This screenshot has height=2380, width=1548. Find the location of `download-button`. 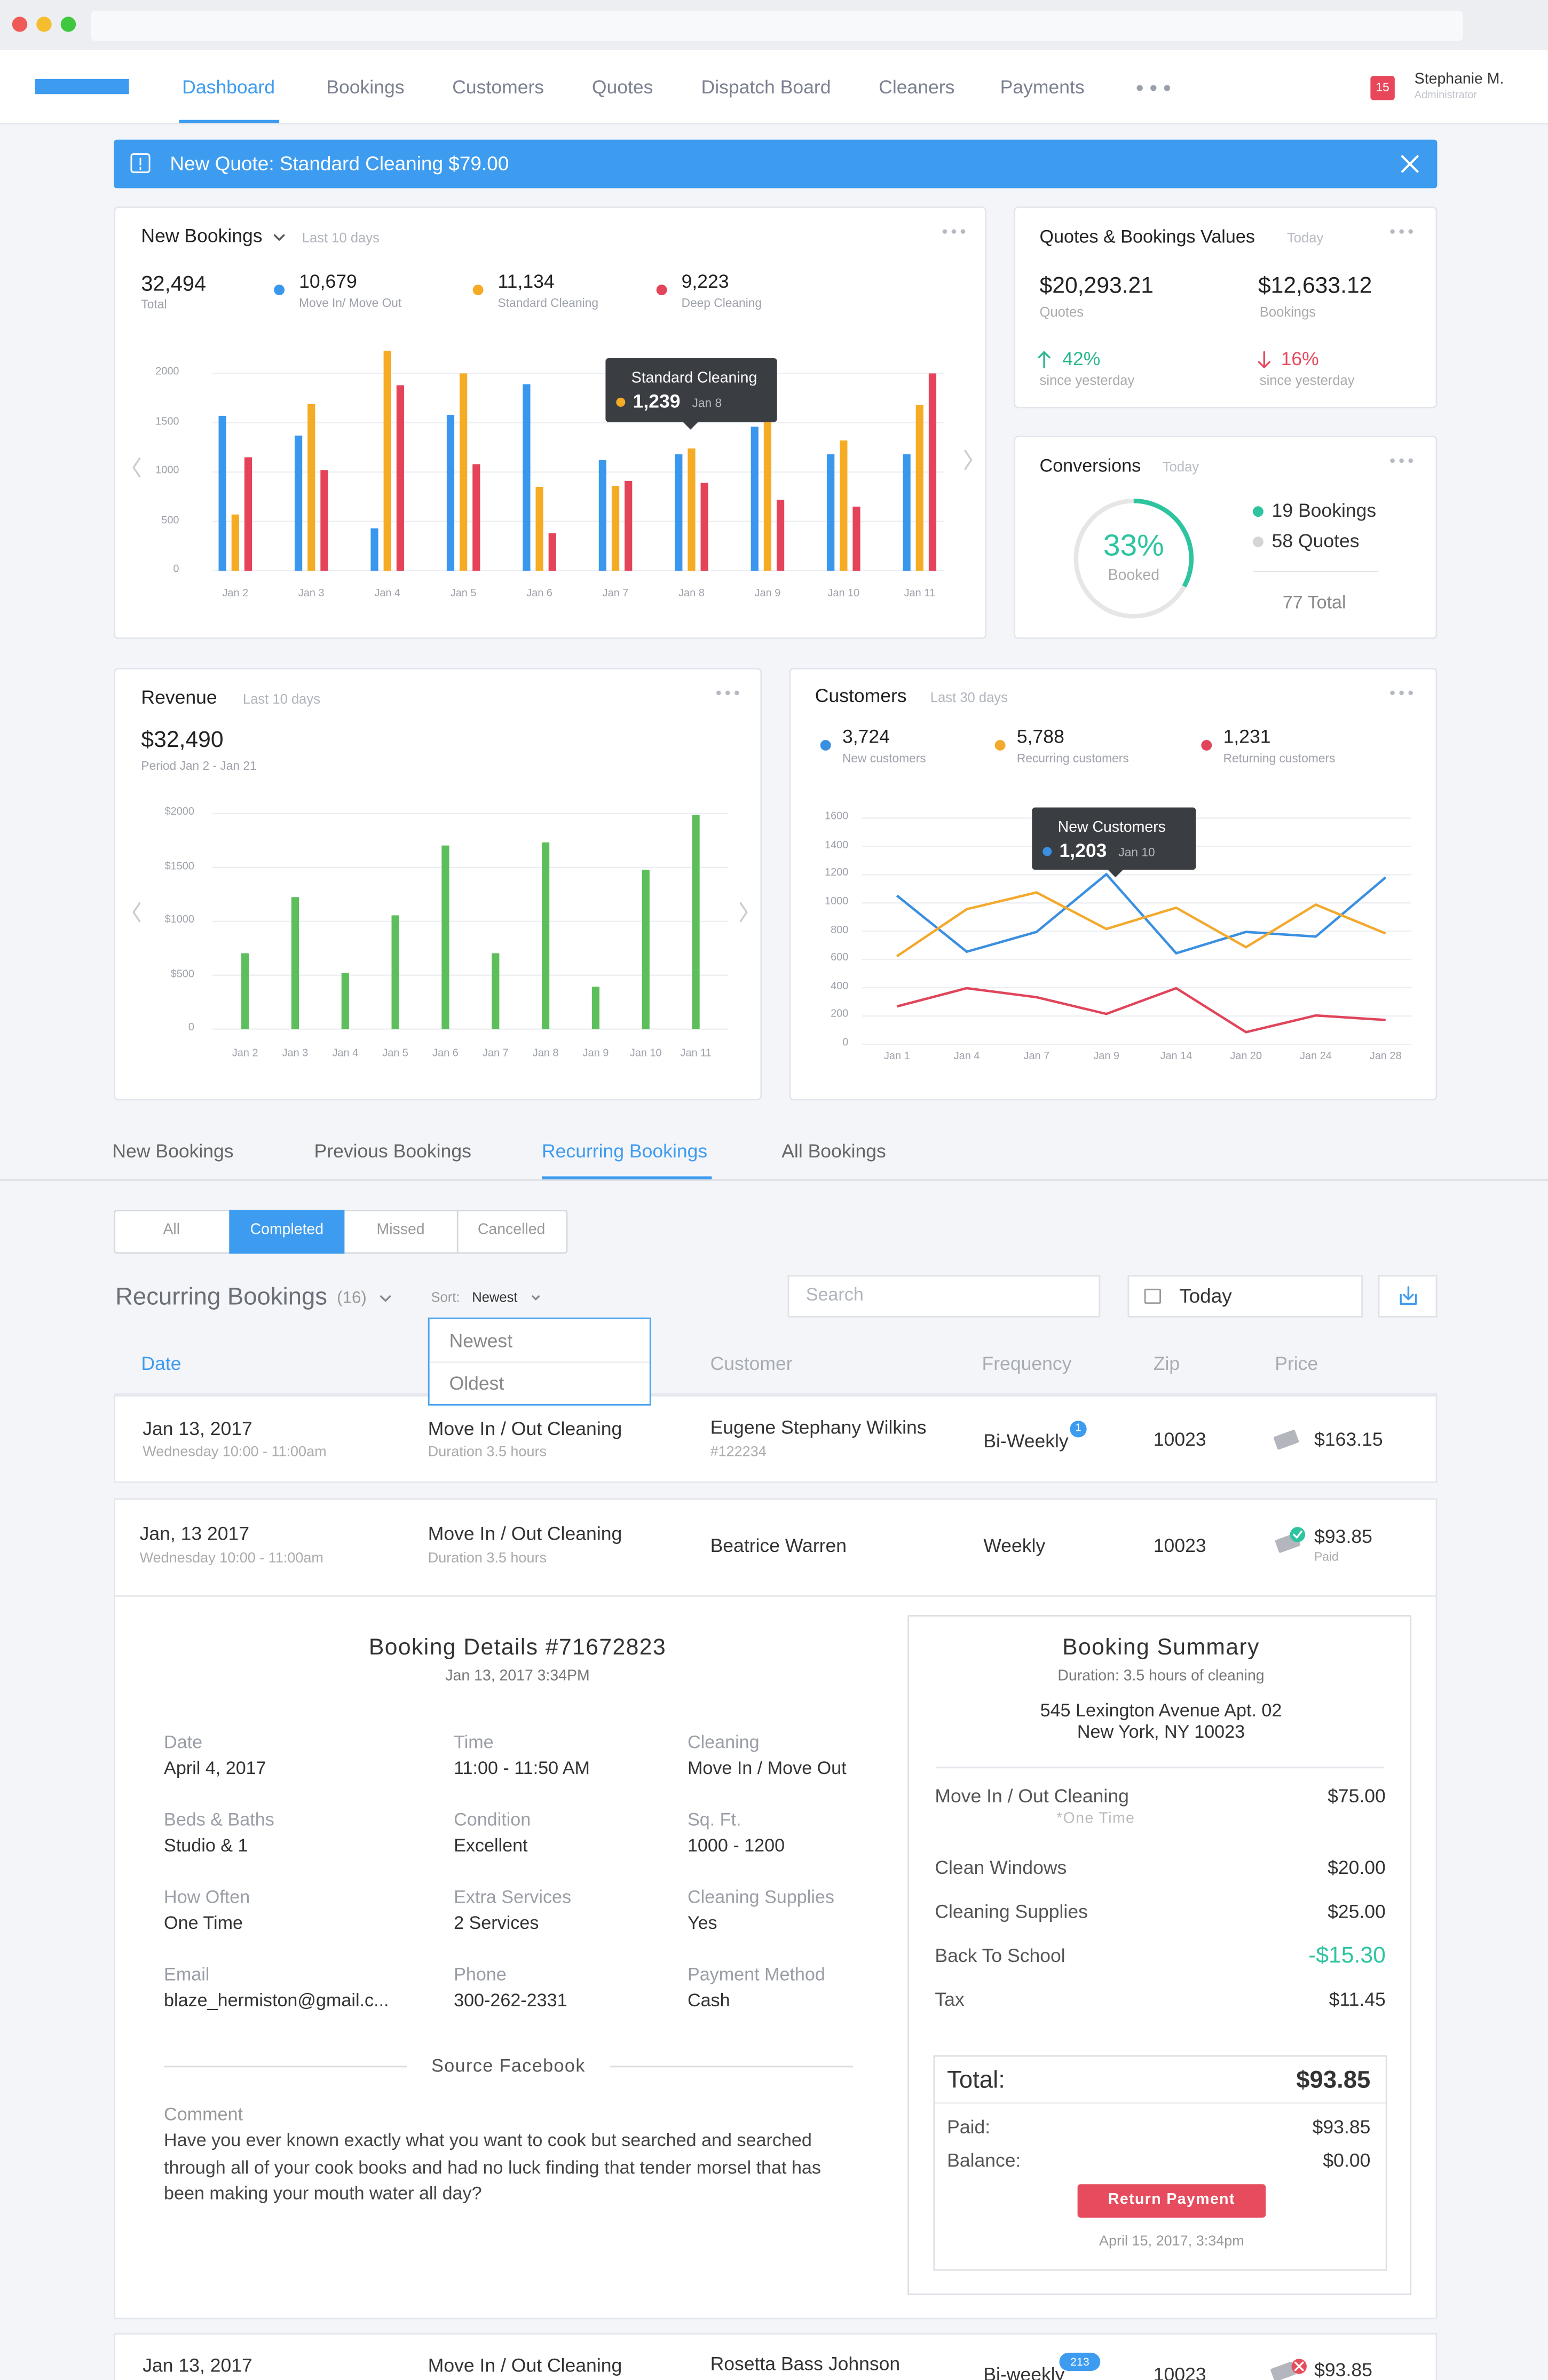

download-button is located at coordinates (1408, 1296).